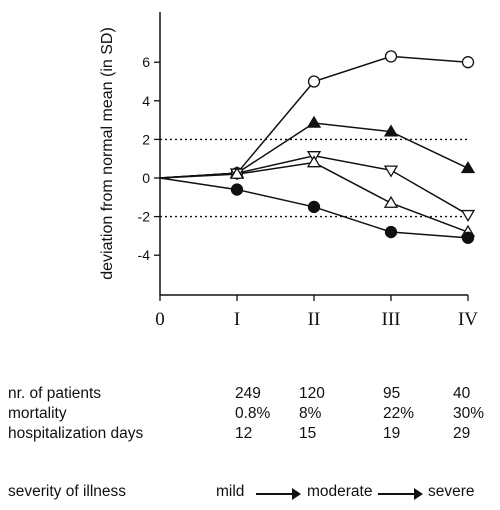  What do you see at coordinates (248, 393) in the screenshot?
I see `cell: 249` at bounding box center [248, 393].